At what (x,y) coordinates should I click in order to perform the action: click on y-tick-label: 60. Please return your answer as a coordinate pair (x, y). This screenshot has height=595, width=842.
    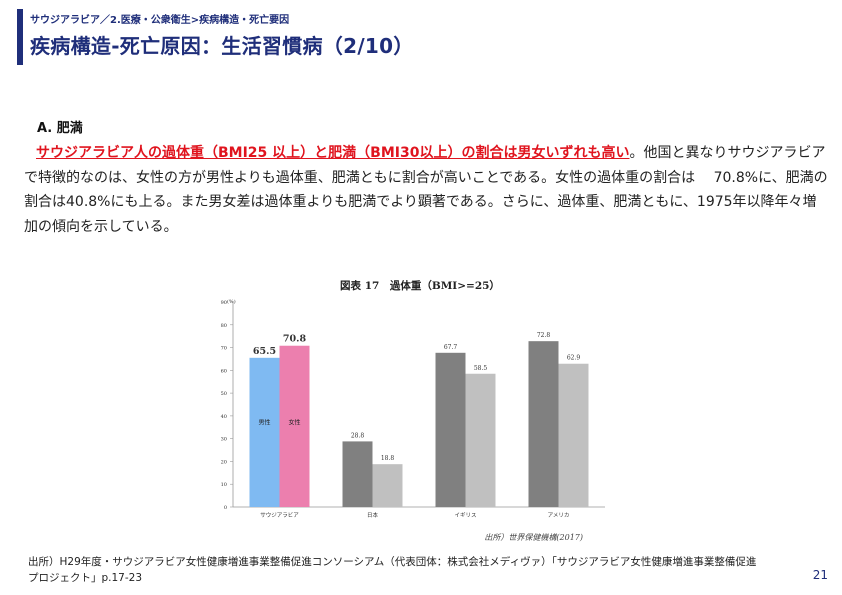
    Looking at the image, I should click on (224, 371).